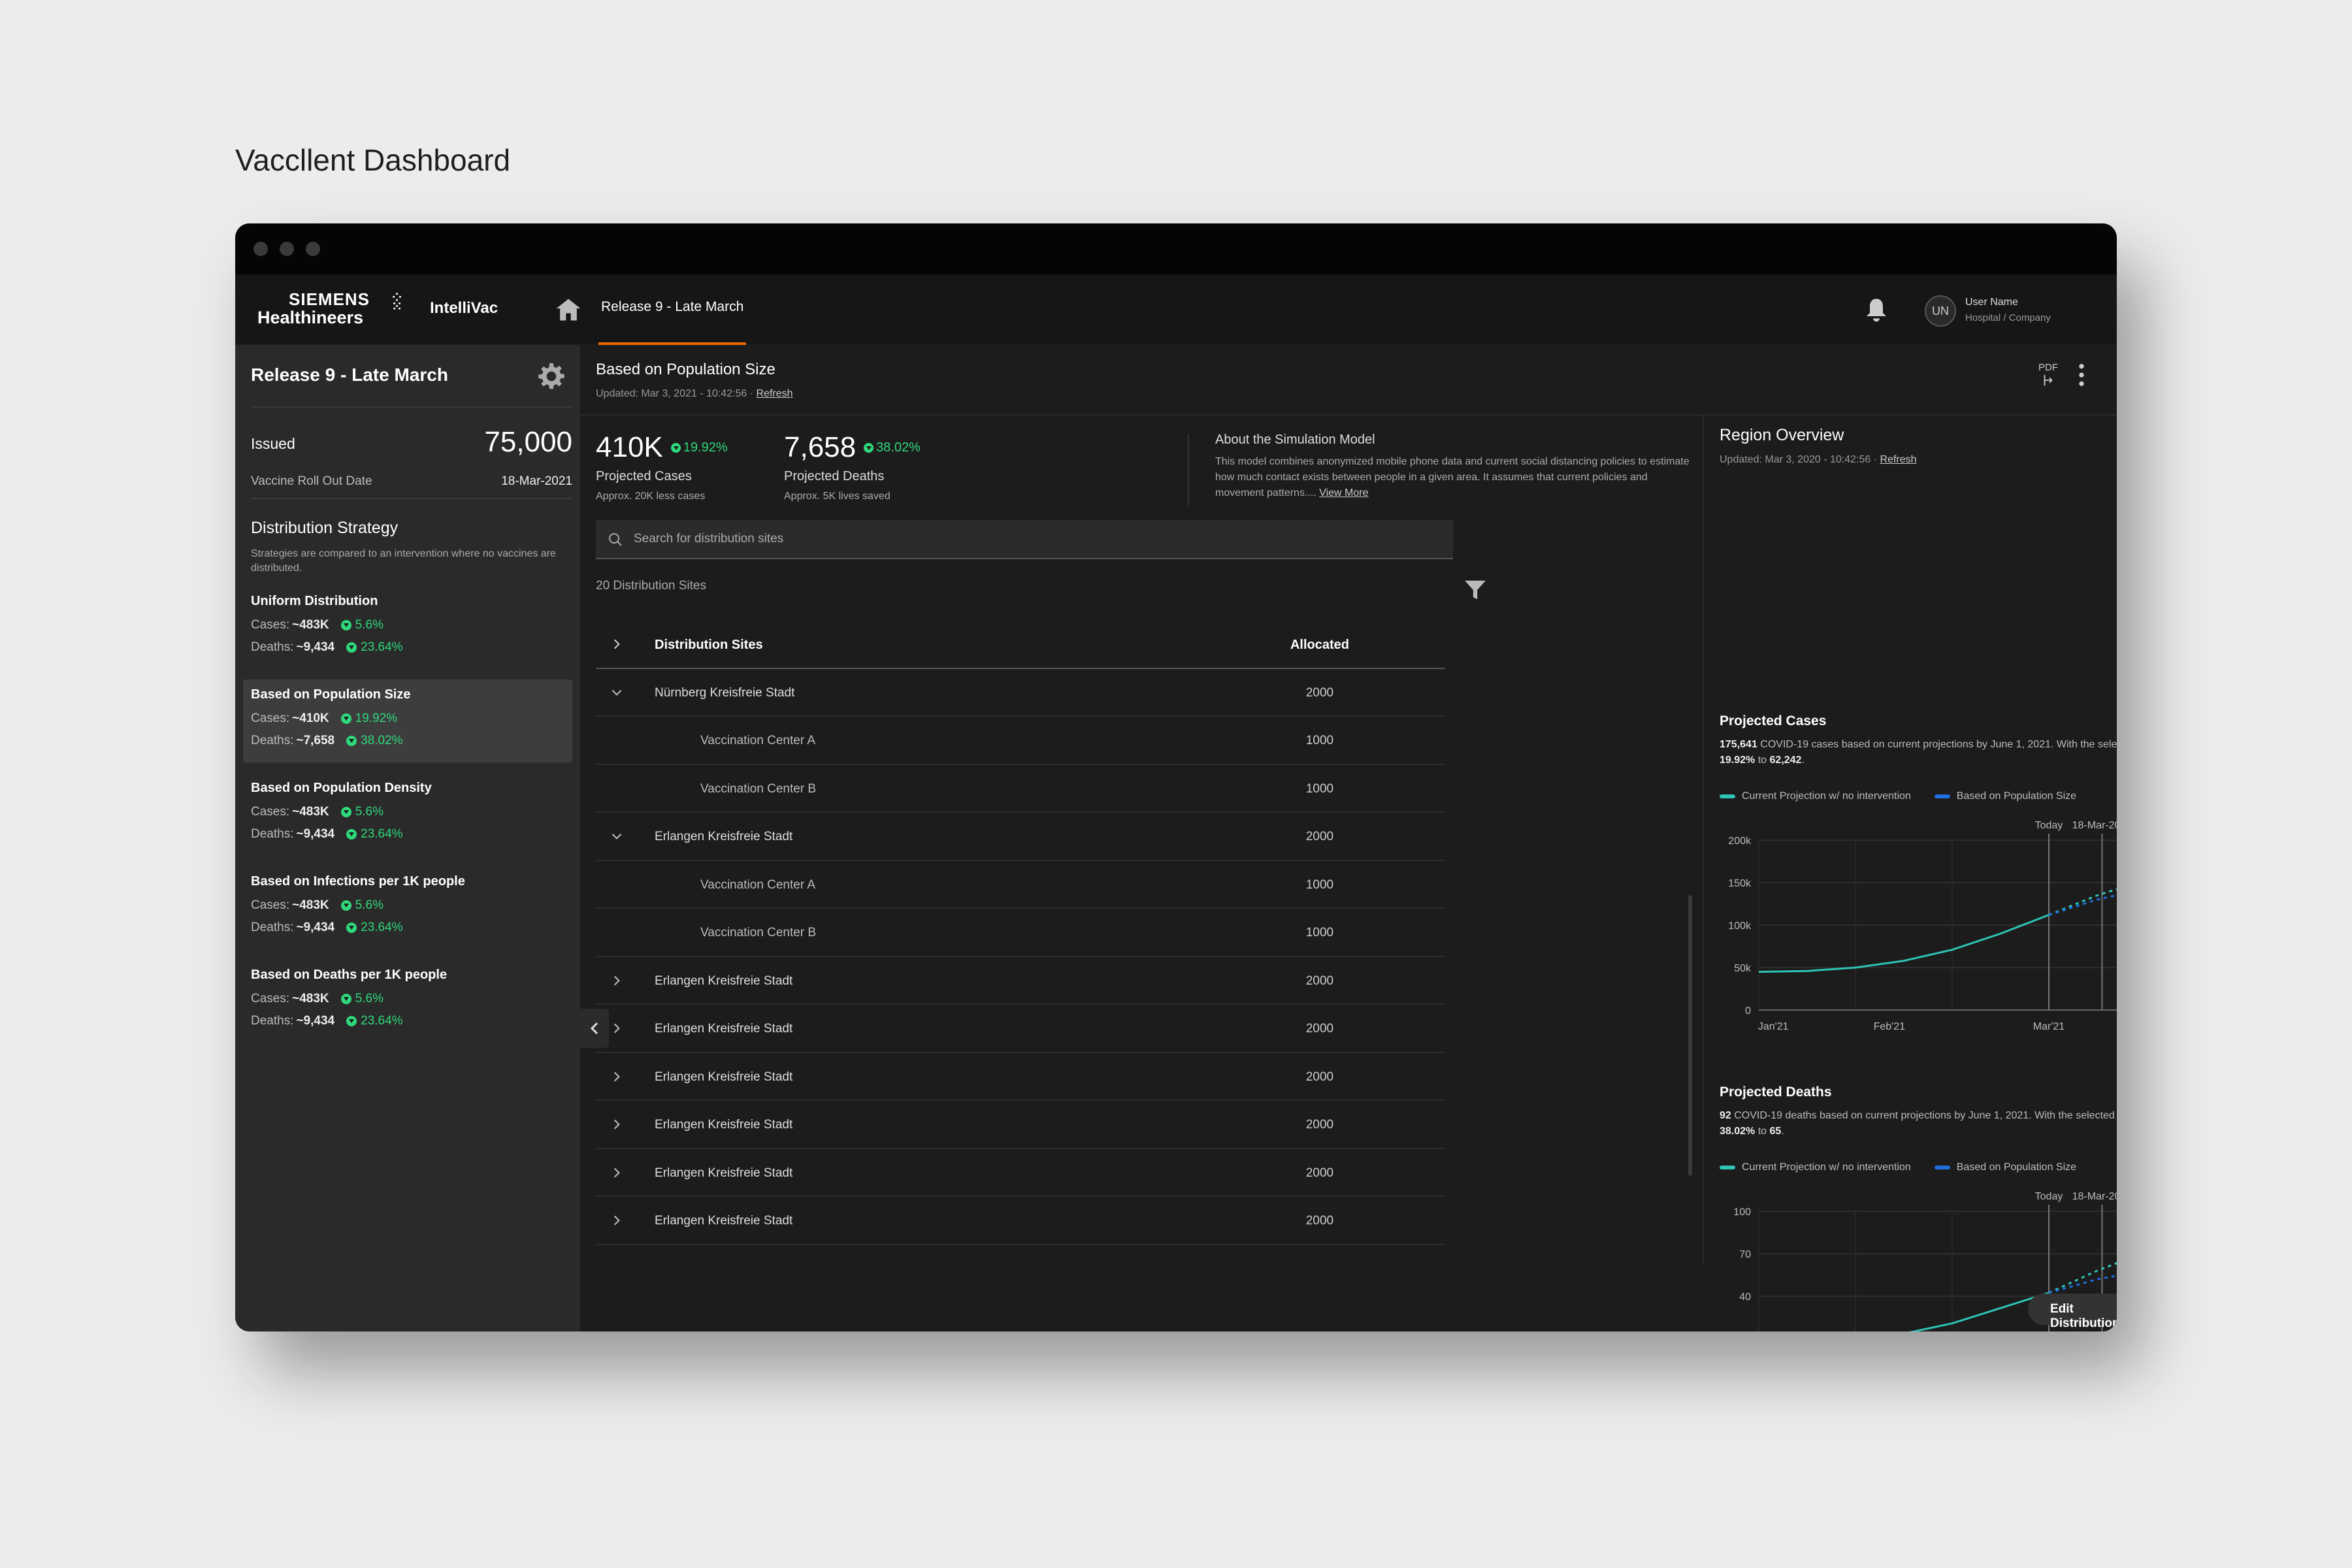  What do you see at coordinates (273, 443) in the screenshot?
I see `issued-label: Issued` at bounding box center [273, 443].